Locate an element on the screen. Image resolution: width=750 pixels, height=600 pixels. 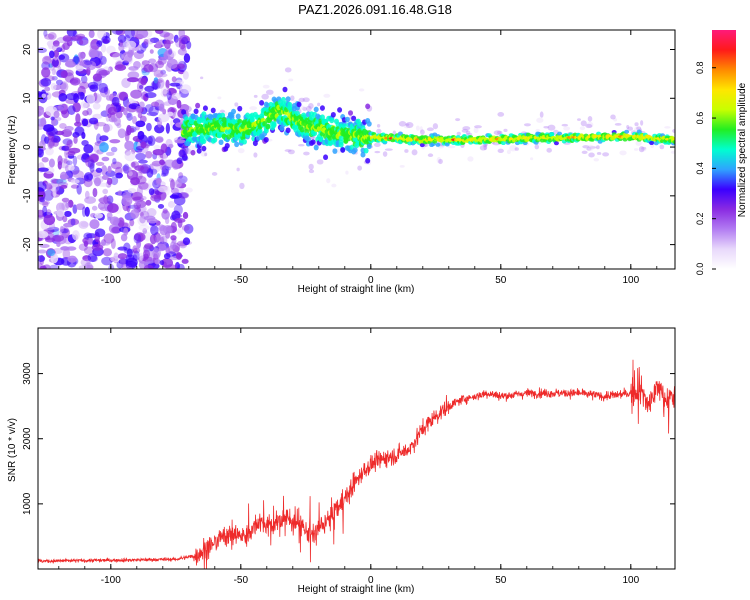
snr-x-label: Height of straight line (km) is located at coordinates (356, 589).